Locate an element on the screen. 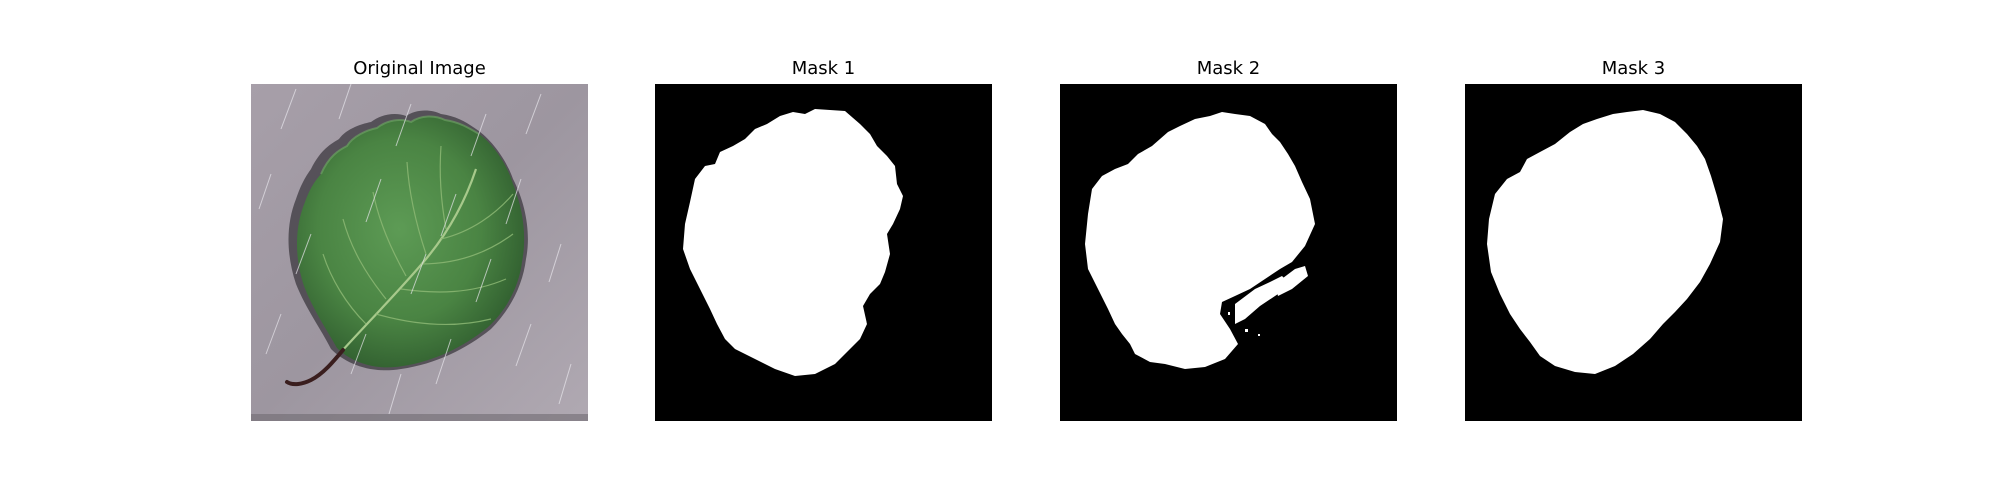 Image resolution: width=2000 pixels, height=500 pixels. panel-title: Mask 3 is located at coordinates (1633, 68).